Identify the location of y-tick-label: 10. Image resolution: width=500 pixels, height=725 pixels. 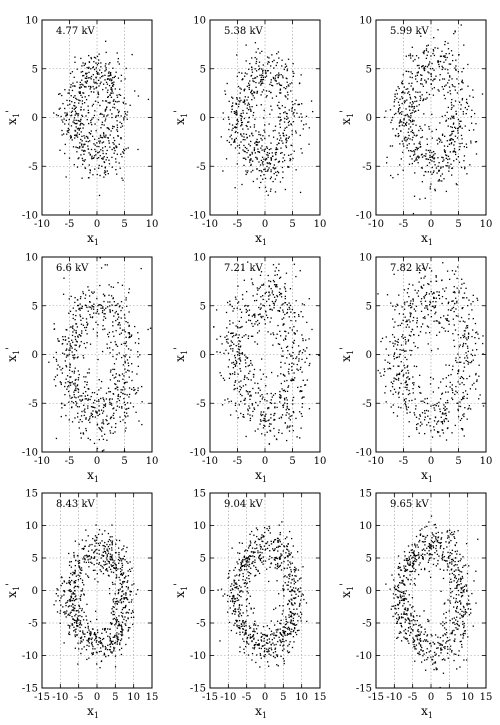
(31, 258).